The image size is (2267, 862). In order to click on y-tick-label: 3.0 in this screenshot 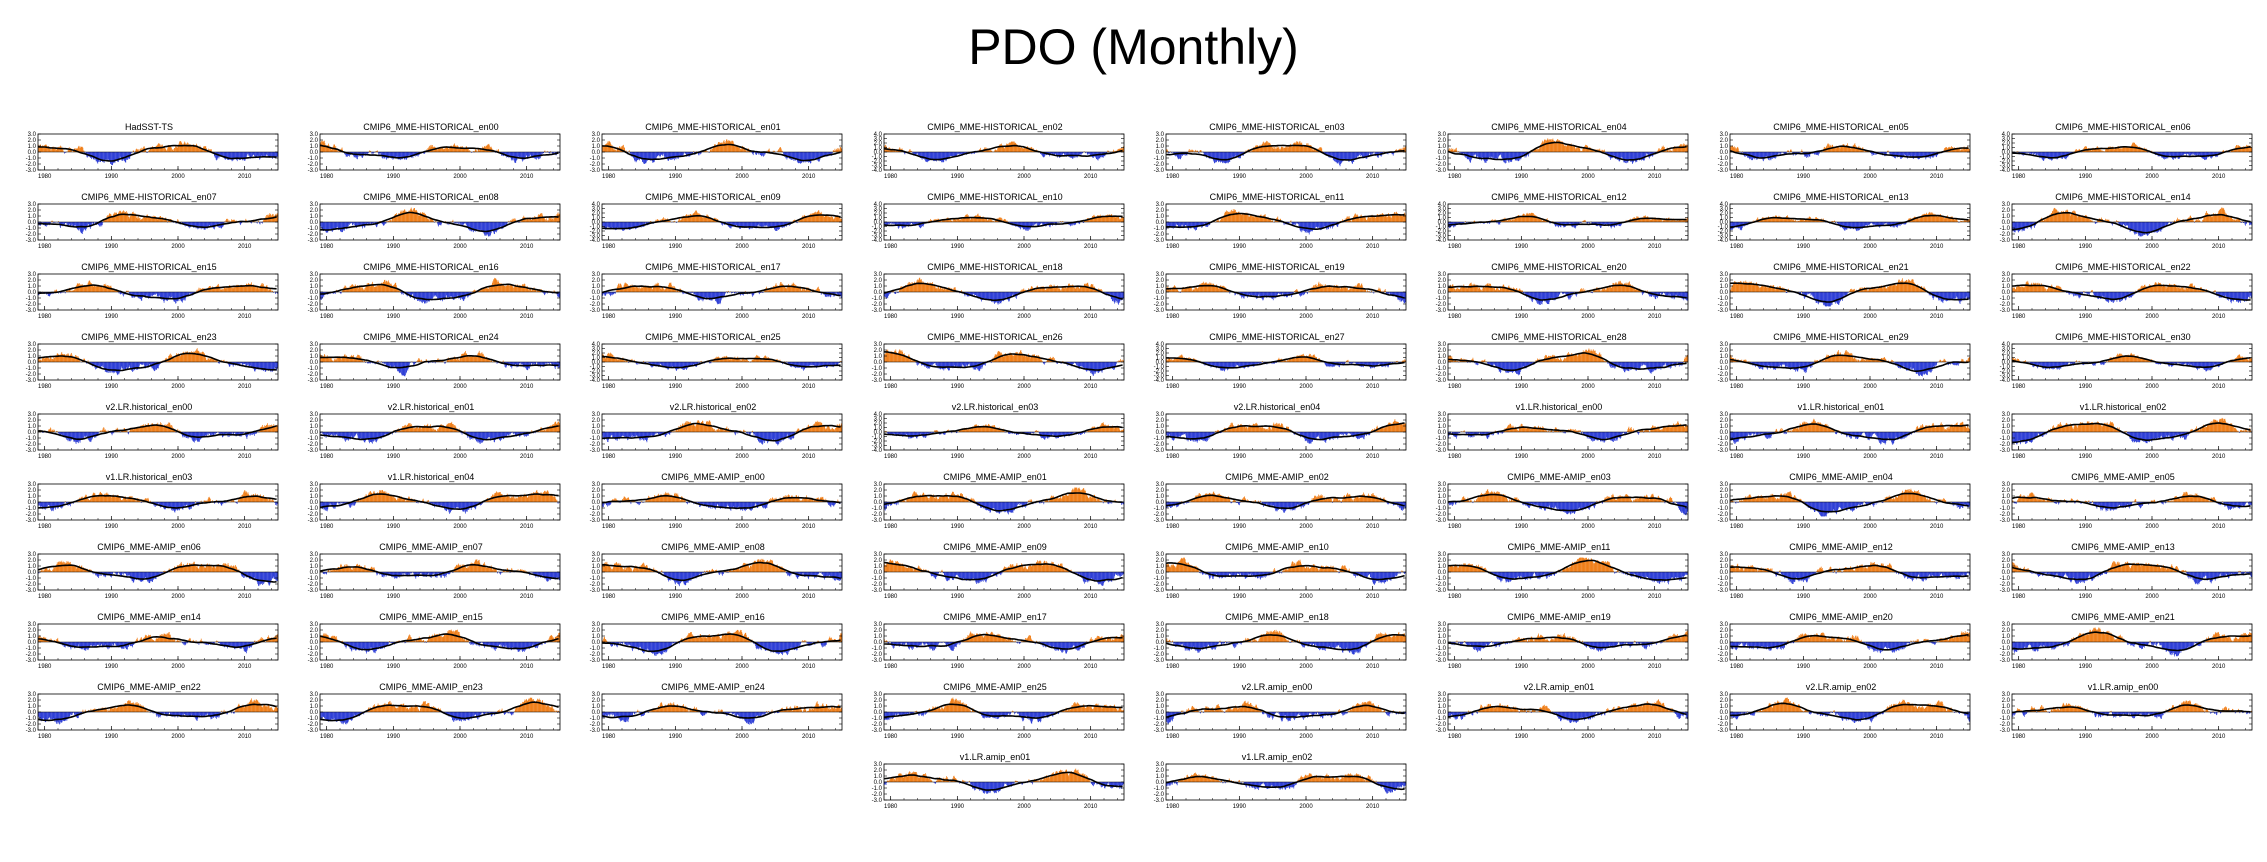, I will do `click(314, 135)`.